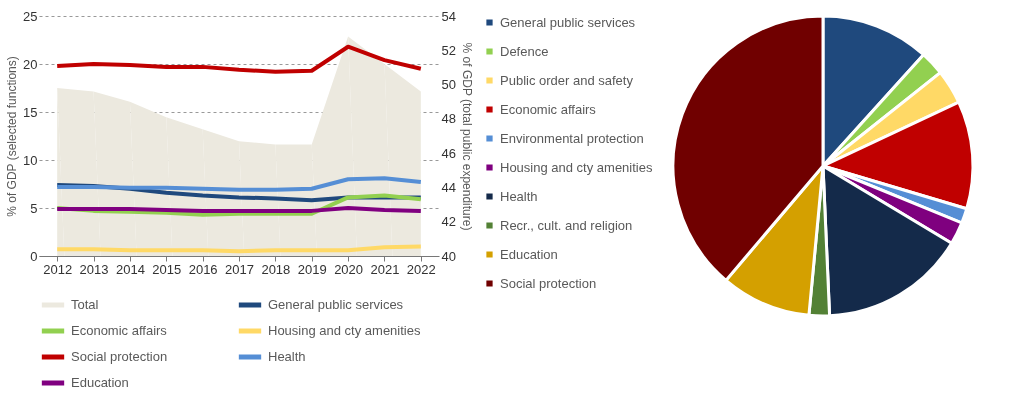 This screenshot has width=1035, height=405. What do you see at coordinates (12, 136) in the screenshot?
I see `y-axis-title: % of GDP (selected functions)` at bounding box center [12, 136].